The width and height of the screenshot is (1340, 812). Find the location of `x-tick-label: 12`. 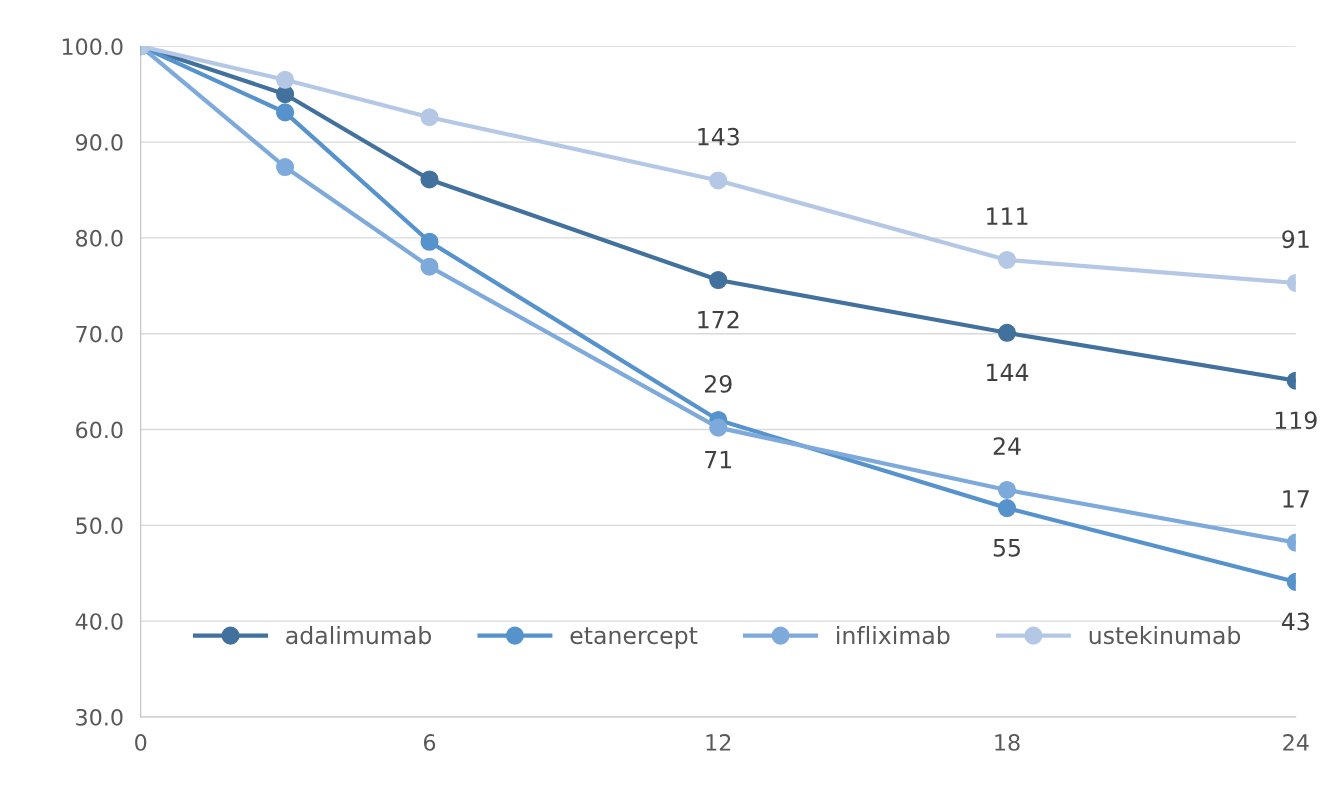

x-tick-label: 12 is located at coordinates (718, 742).